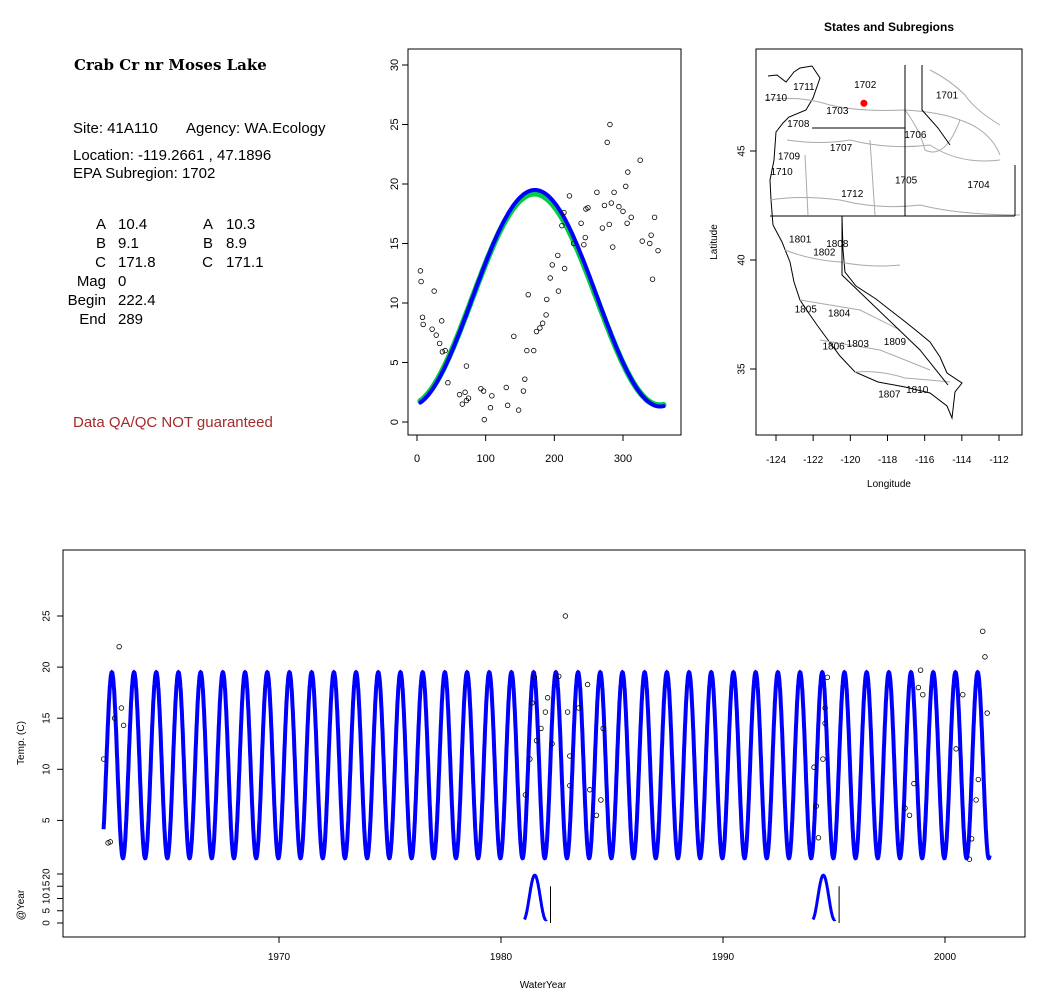 This screenshot has height=1001, width=1038. Describe the element at coordinates (852, 194) in the screenshot. I see `region-label: 1712` at that location.